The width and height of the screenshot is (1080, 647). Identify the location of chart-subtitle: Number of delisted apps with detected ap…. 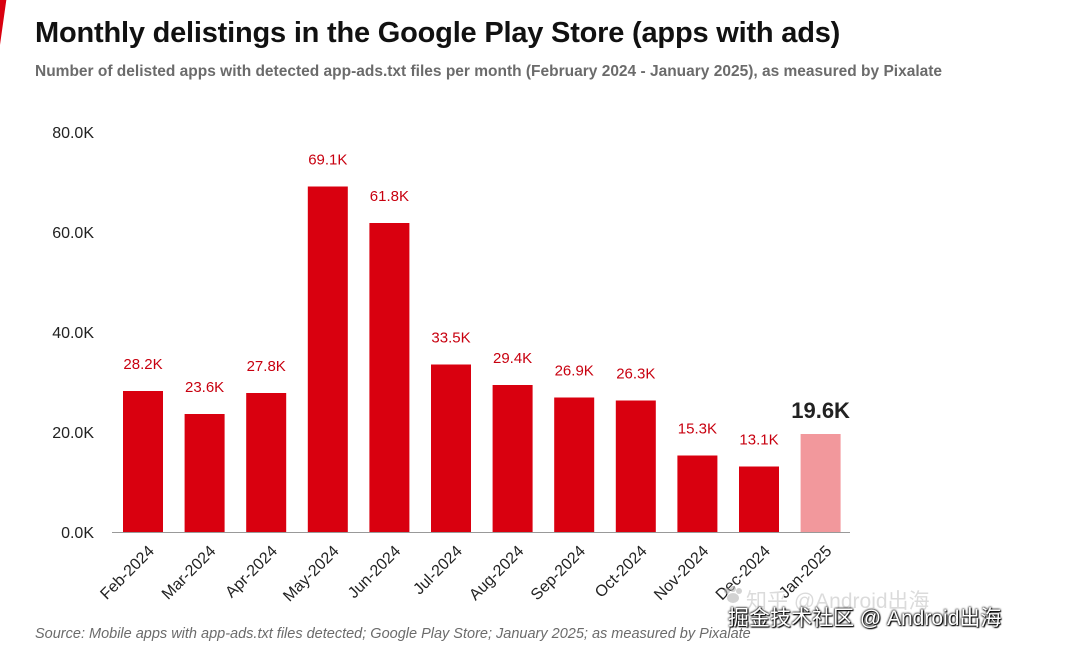
(489, 71).